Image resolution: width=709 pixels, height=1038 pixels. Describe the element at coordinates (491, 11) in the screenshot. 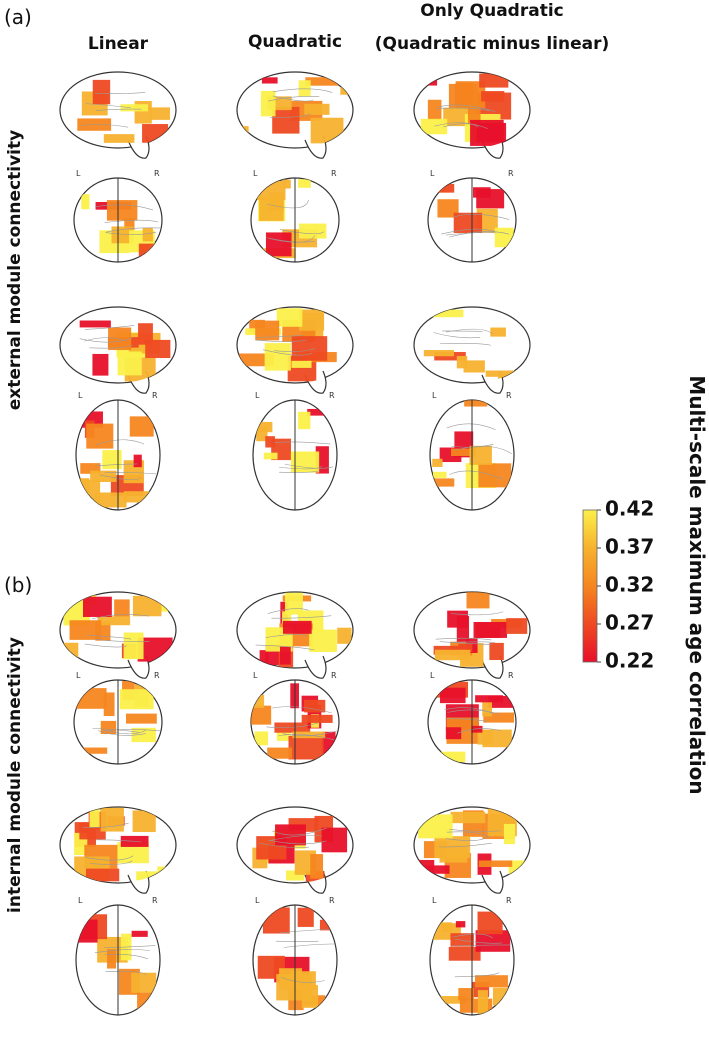

I see `column-header: Only Quadratic` at that location.